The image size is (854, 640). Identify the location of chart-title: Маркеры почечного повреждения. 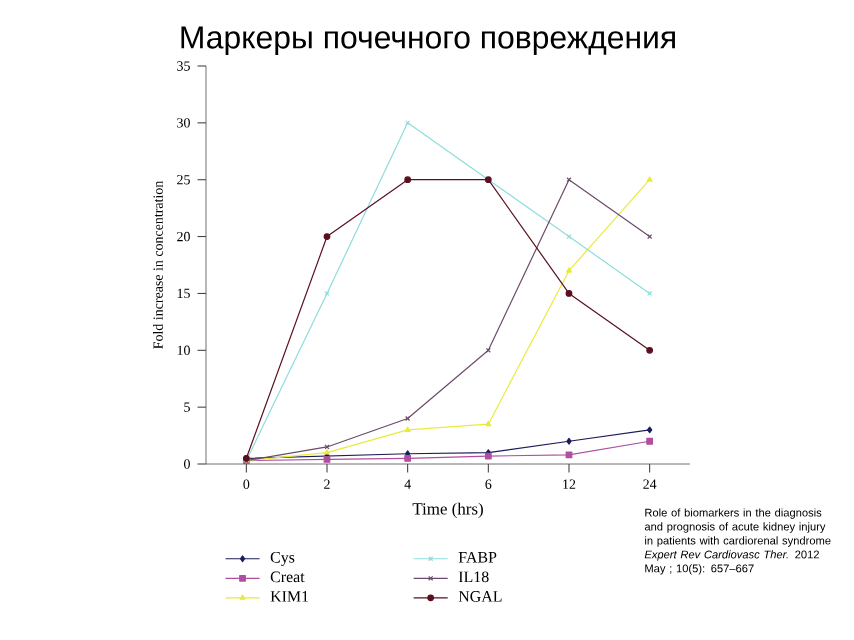
(428, 40).